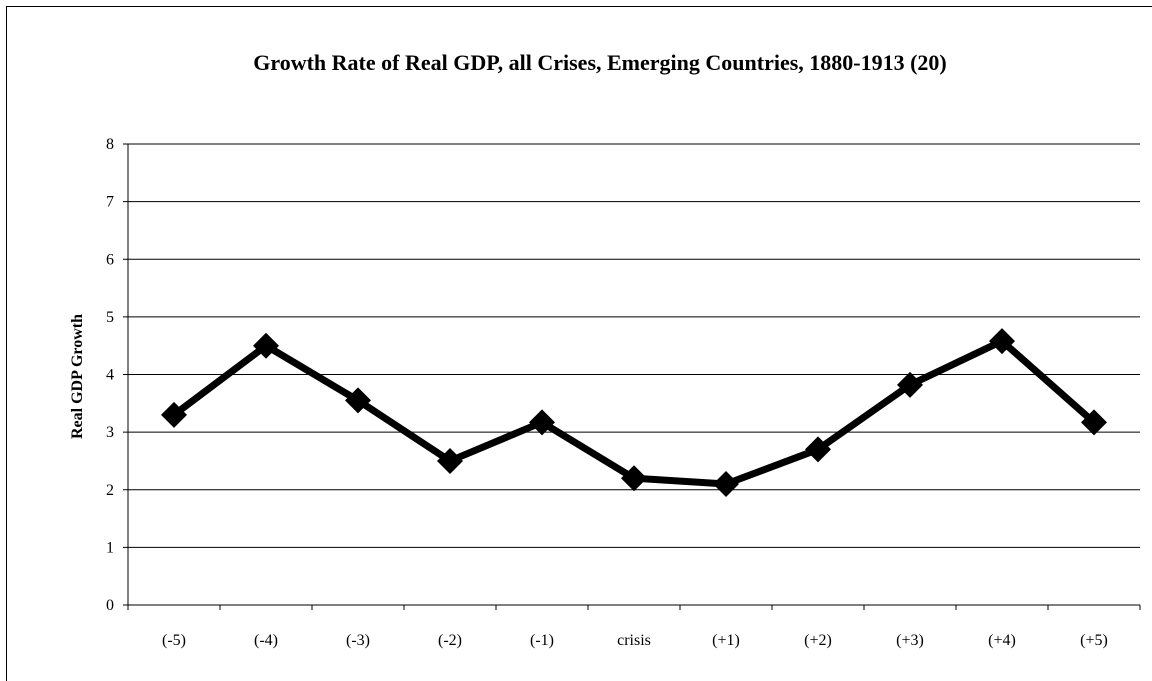  Describe the element at coordinates (174, 640) in the screenshot. I see `x-tick-label: (-5)` at that location.